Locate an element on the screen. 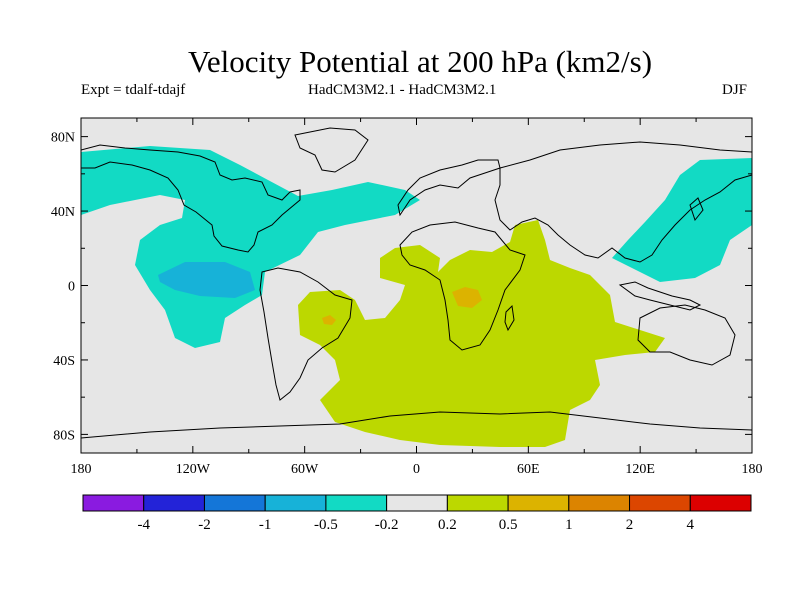  lon-label: 120W is located at coordinates (193, 469).